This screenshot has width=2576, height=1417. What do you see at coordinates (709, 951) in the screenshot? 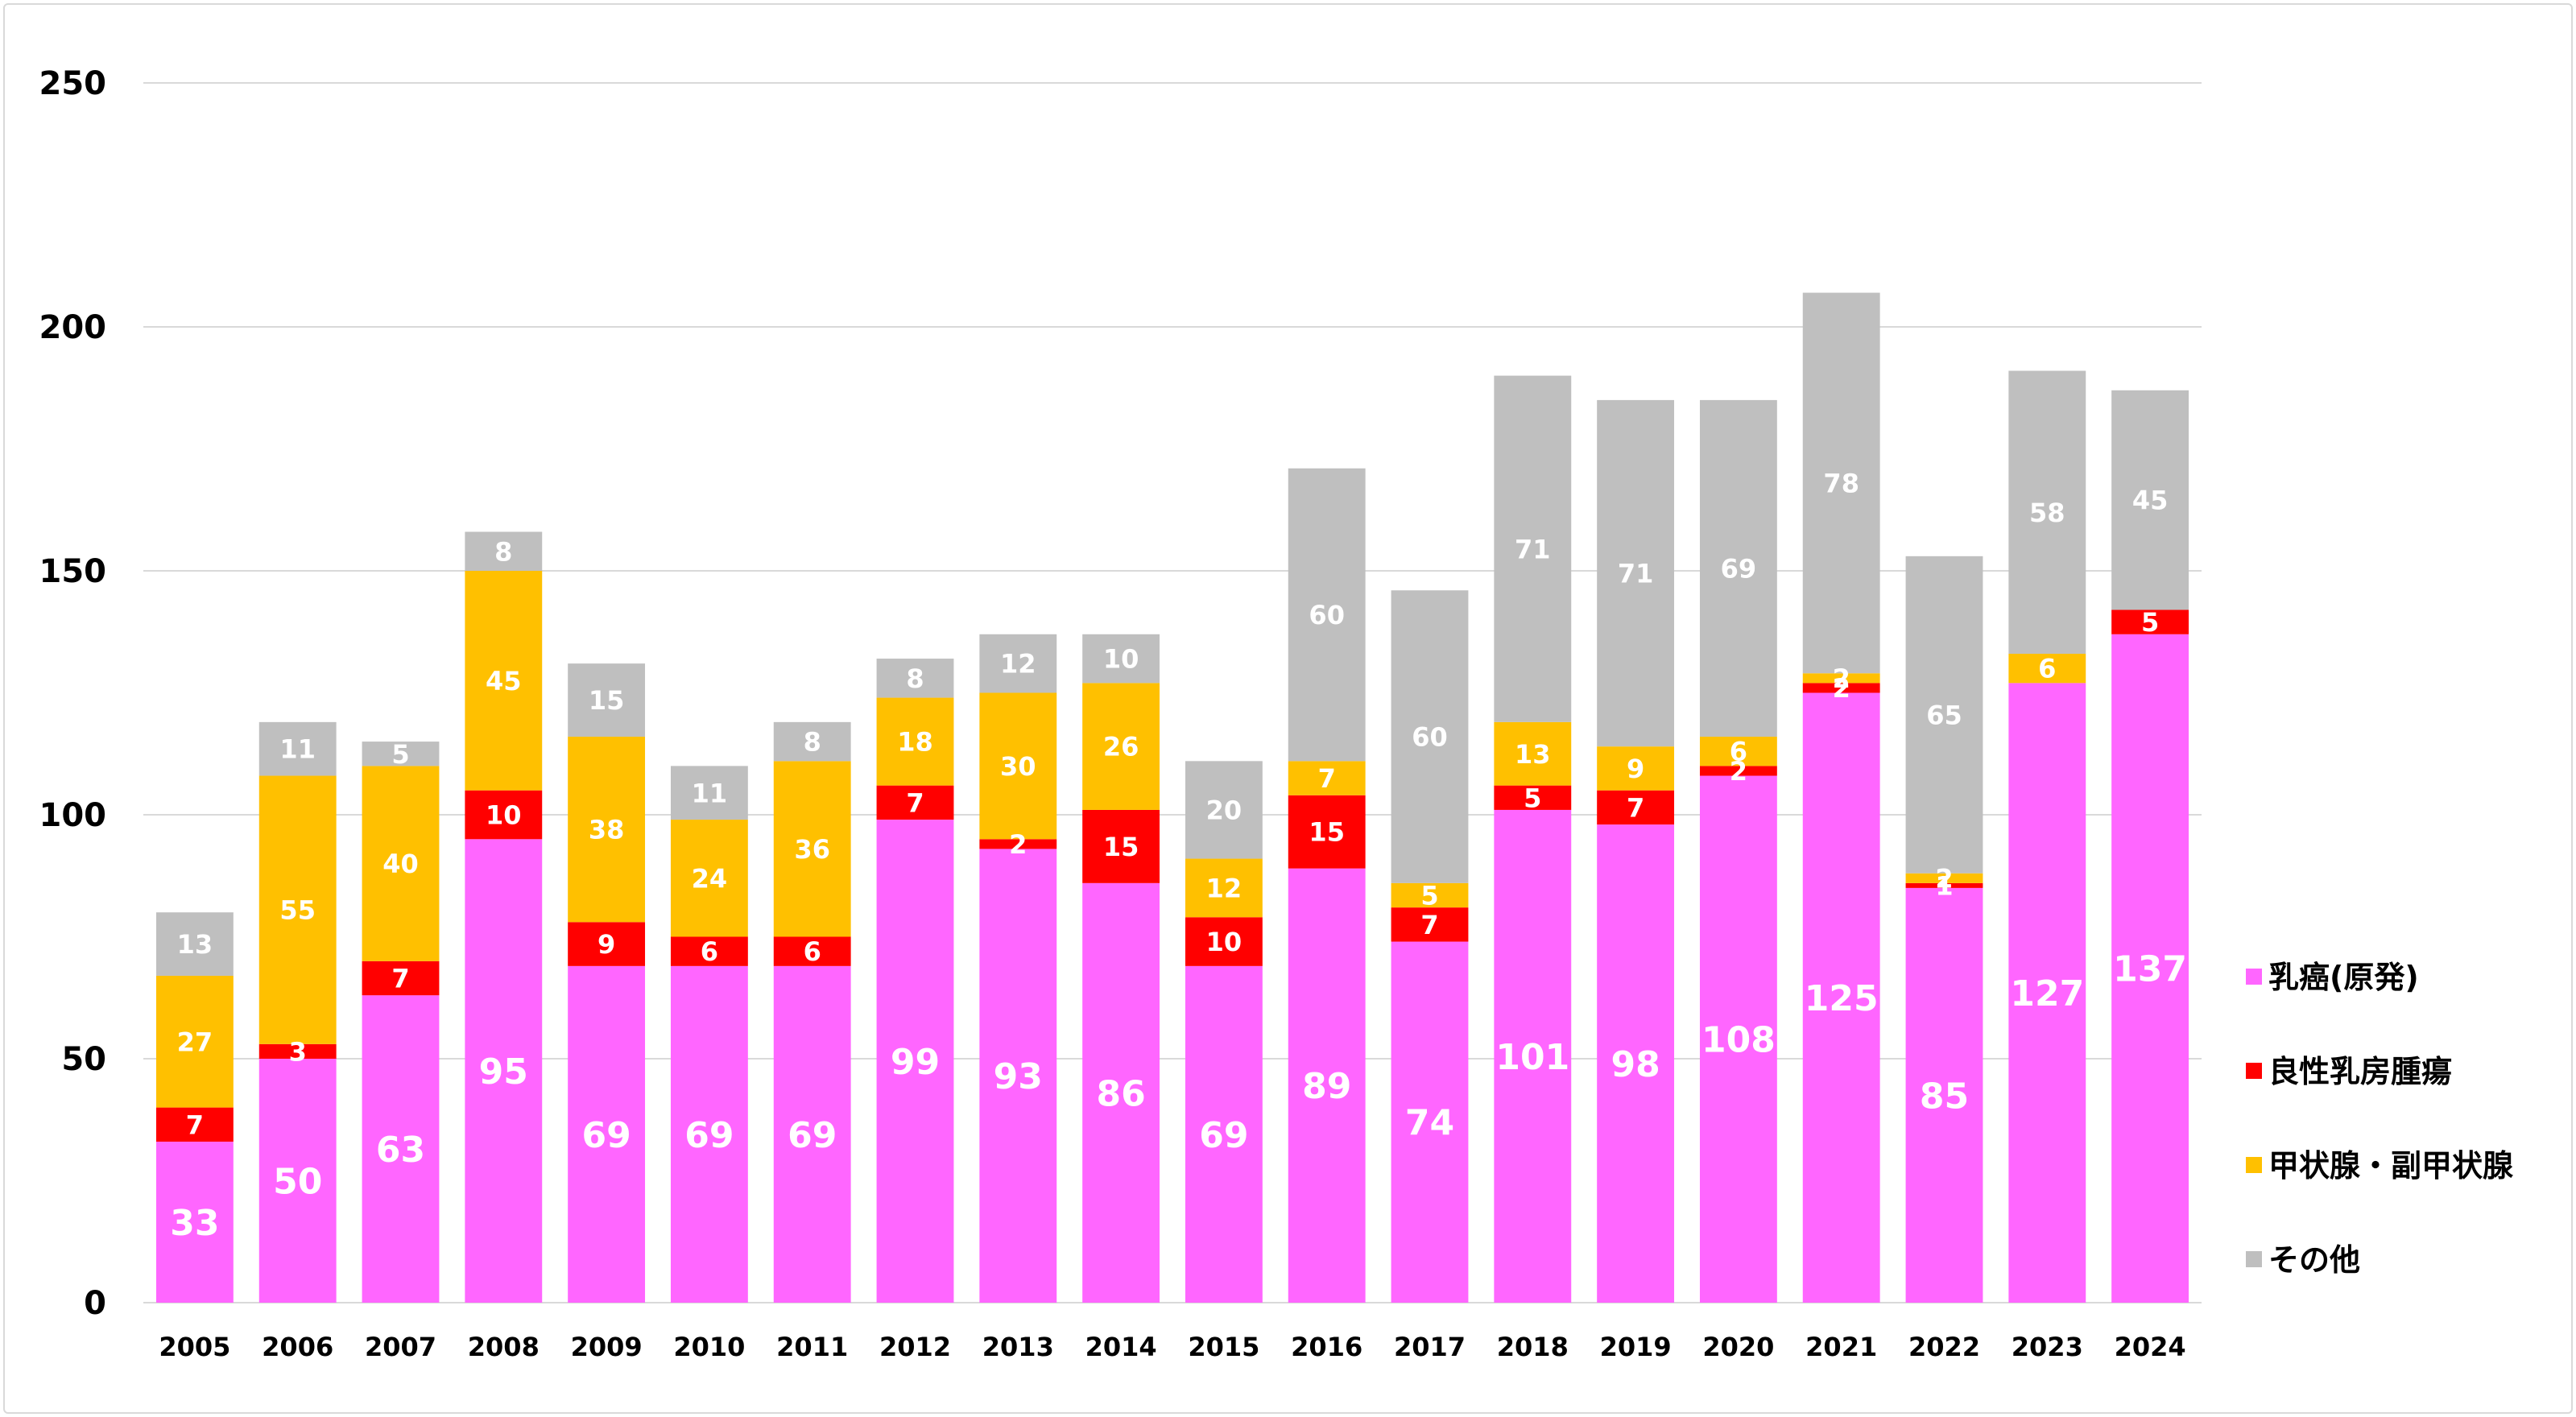
I see `data-label-2010-series-1: 6` at bounding box center [709, 951].